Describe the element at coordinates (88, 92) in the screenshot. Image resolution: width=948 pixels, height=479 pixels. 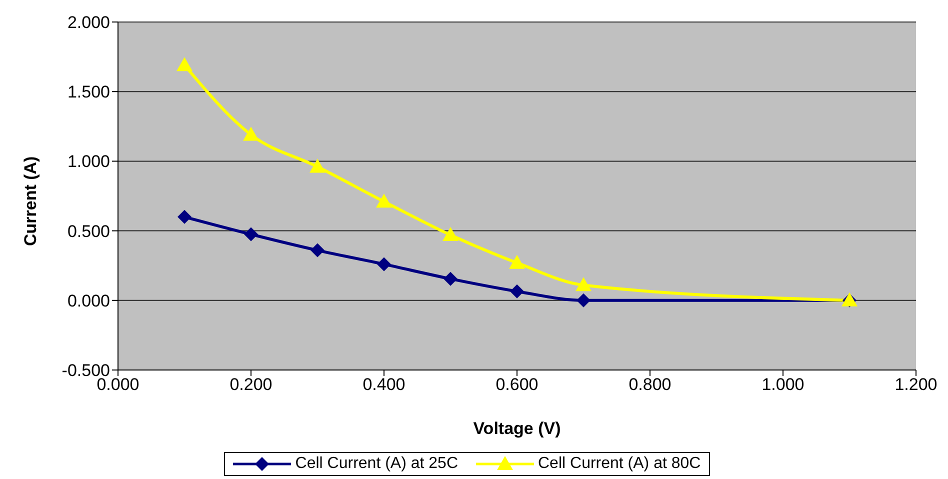
I see `y-tick-label: 1.500` at that location.